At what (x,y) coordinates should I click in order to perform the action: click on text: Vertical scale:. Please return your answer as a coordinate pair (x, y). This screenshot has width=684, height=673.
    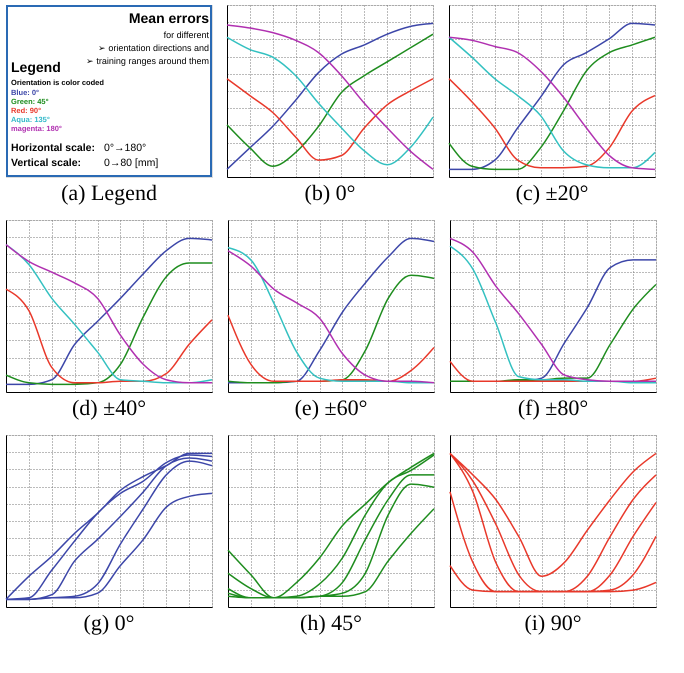
    Looking at the image, I should click on (46, 163).